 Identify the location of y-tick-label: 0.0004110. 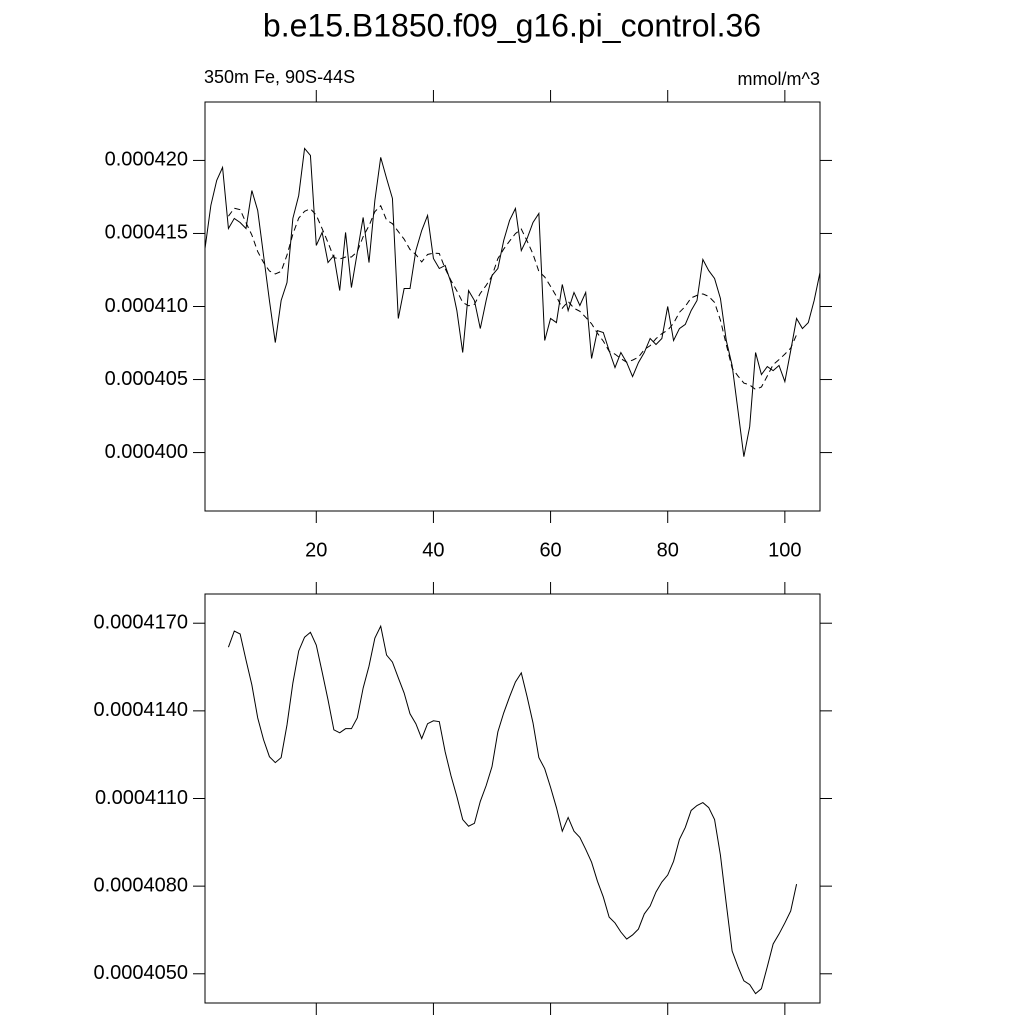
(141, 798).